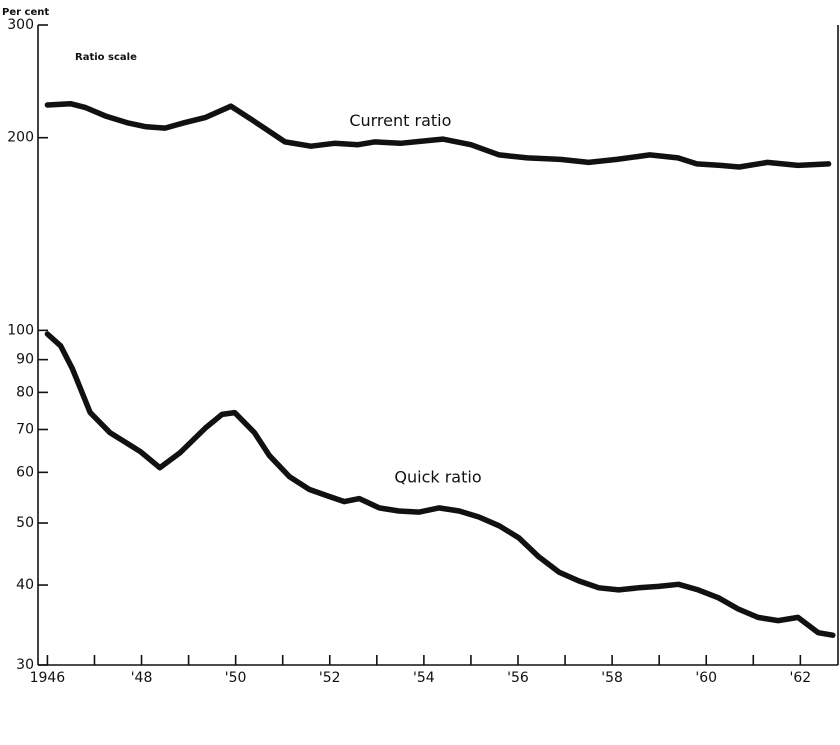  I want to click on y-tick-label: 200, so click(20, 138).